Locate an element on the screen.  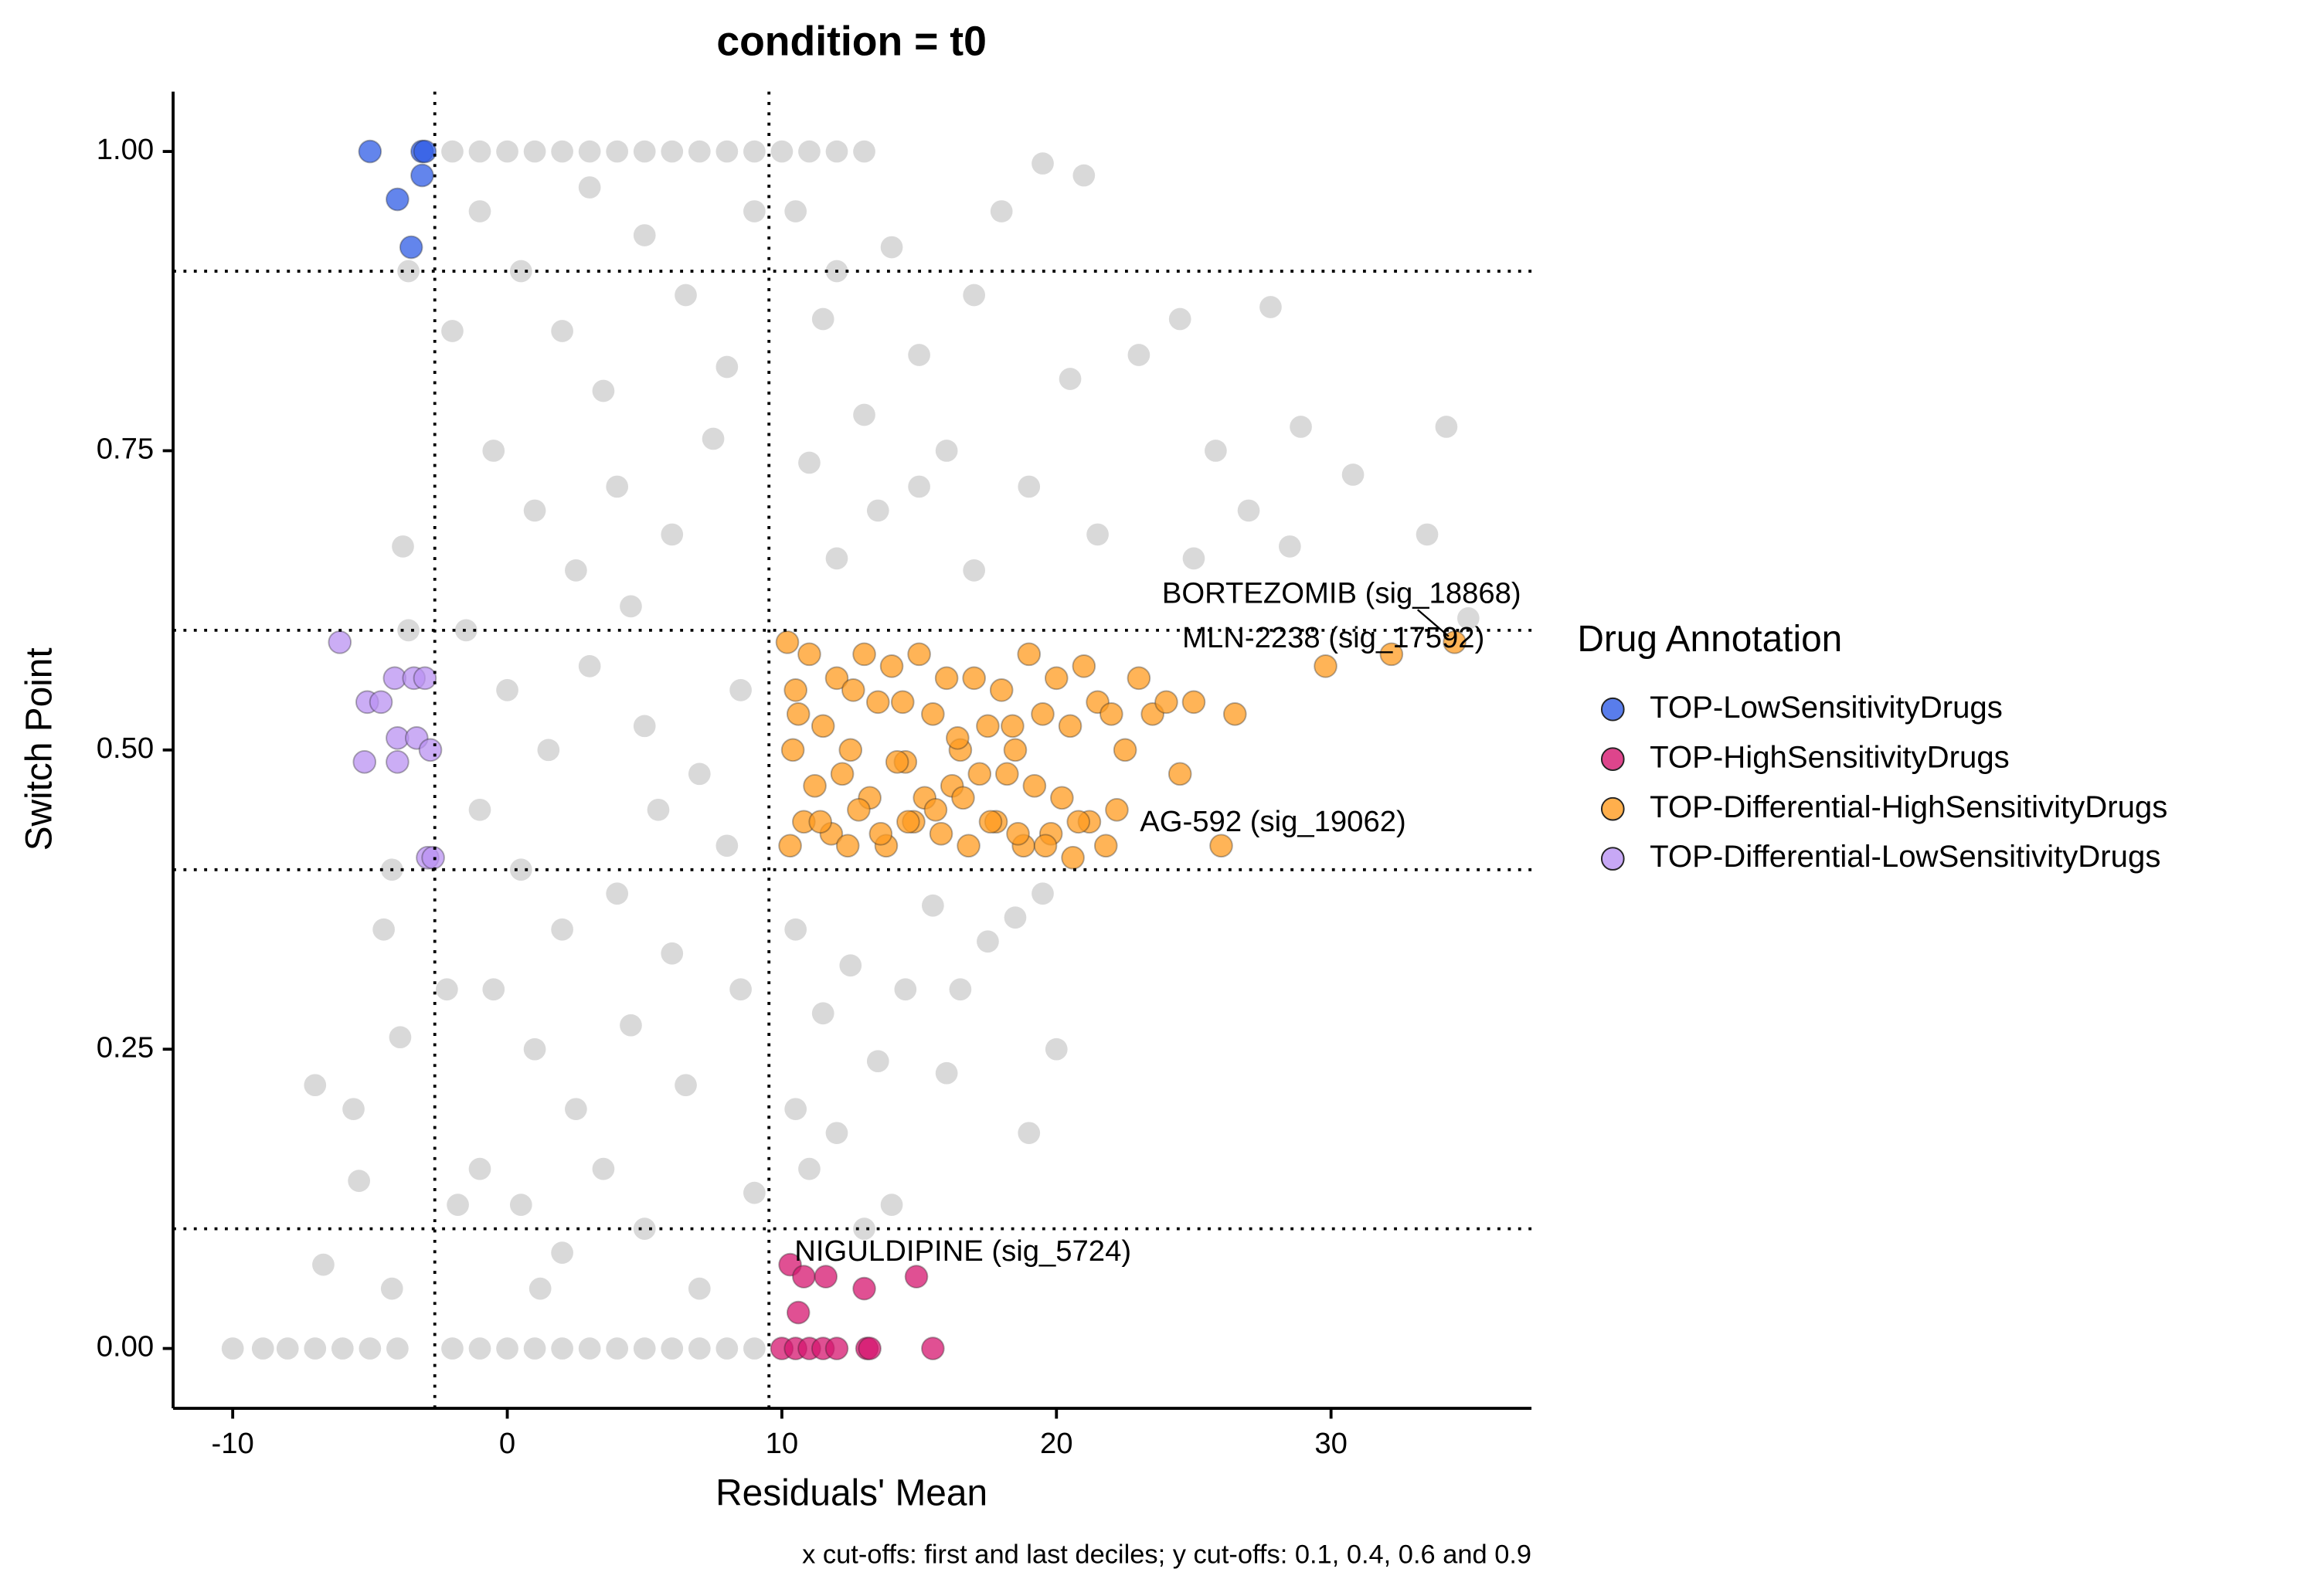
point-label: NIGULDIPINE (sig_5724) is located at coordinates (962, 1251).